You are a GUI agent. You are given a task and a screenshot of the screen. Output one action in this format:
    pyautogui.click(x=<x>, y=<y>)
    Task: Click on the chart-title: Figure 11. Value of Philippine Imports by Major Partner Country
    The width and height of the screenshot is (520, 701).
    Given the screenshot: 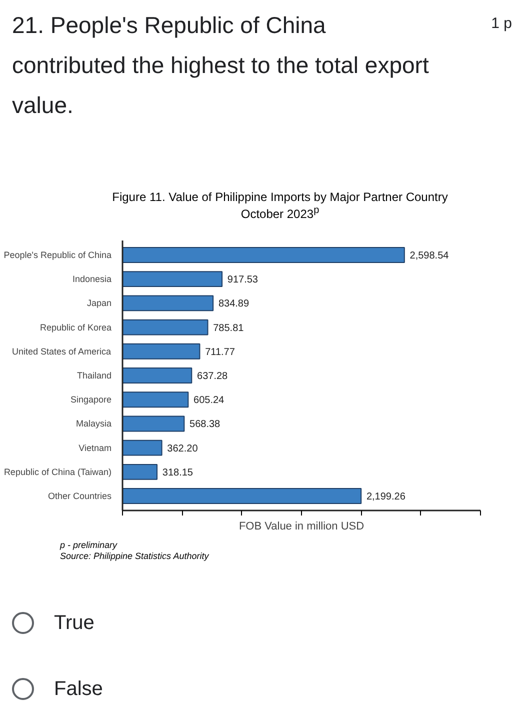 What is the action you would take?
    pyautogui.click(x=280, y=197)
    